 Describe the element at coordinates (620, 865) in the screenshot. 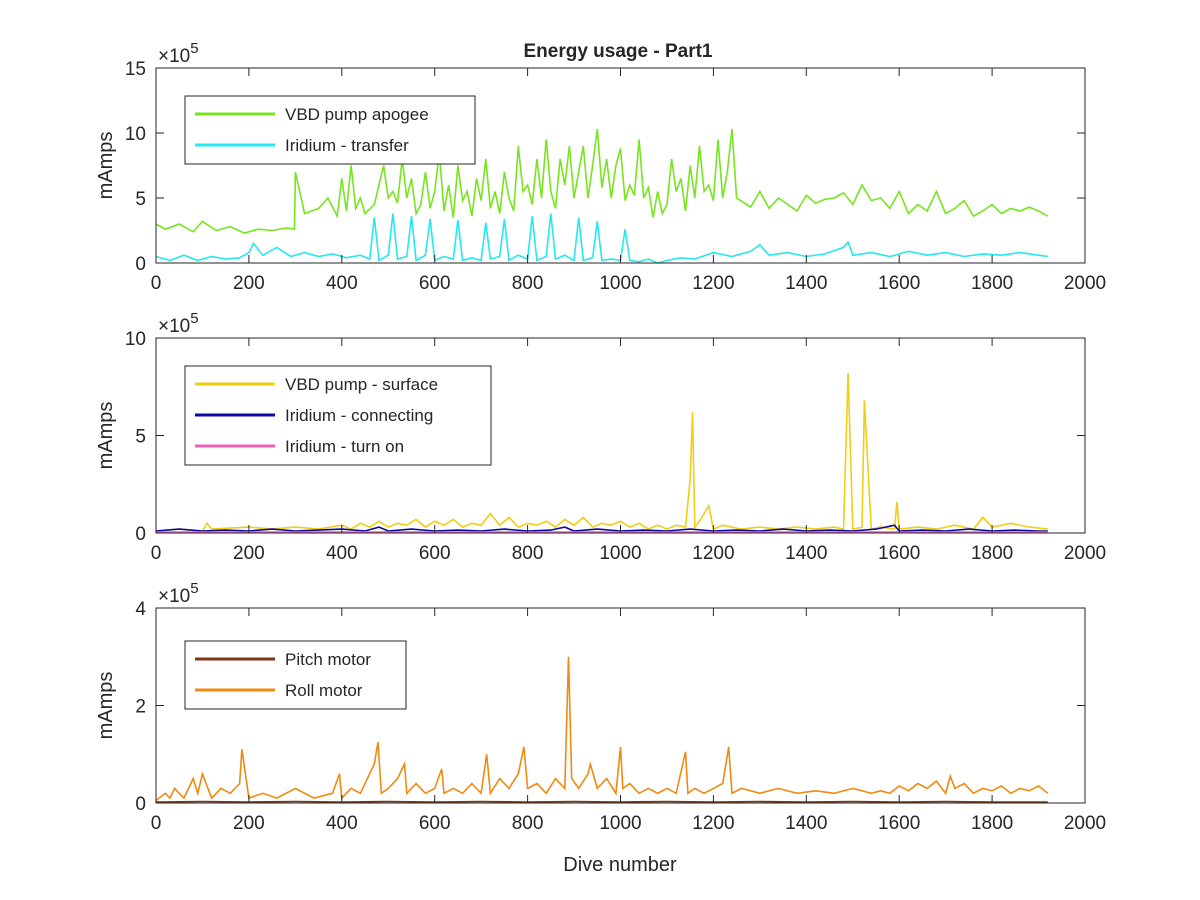

I see `x-axis-label: Dive number` at that location.